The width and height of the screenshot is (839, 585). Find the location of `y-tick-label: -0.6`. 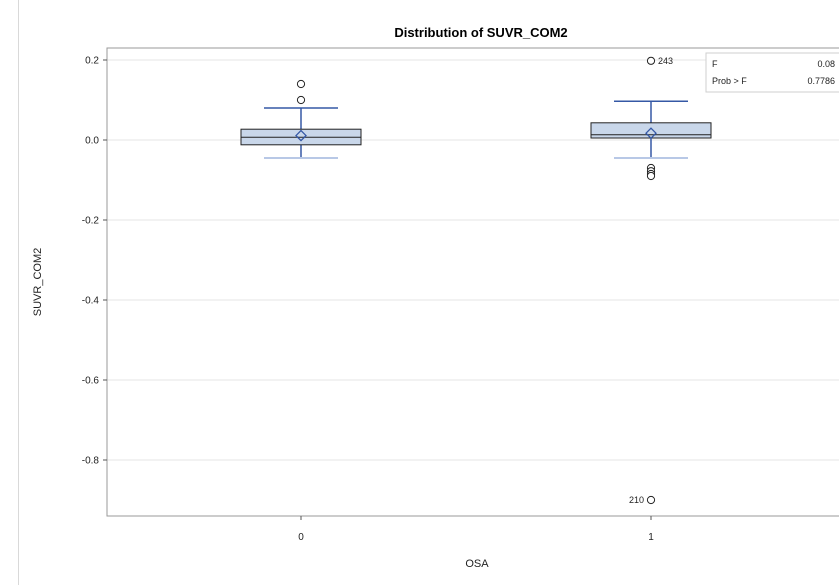

y-tick-label: -0.6 is located at coordinates (91, 381).